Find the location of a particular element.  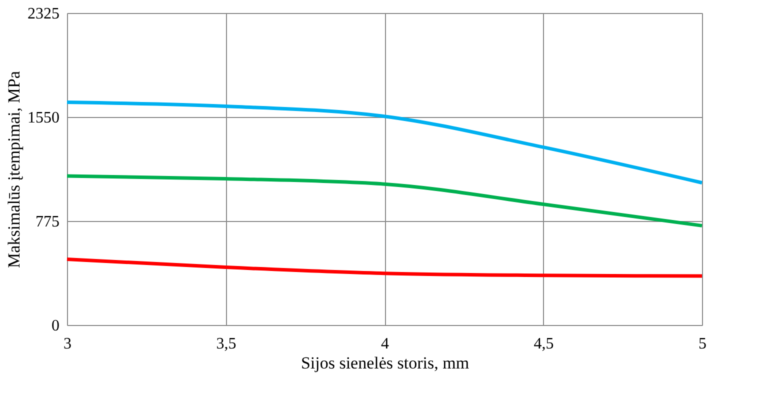

y-axis-title: Maksimalūs įtempimai, MPa is located at coordinates (14, 169).